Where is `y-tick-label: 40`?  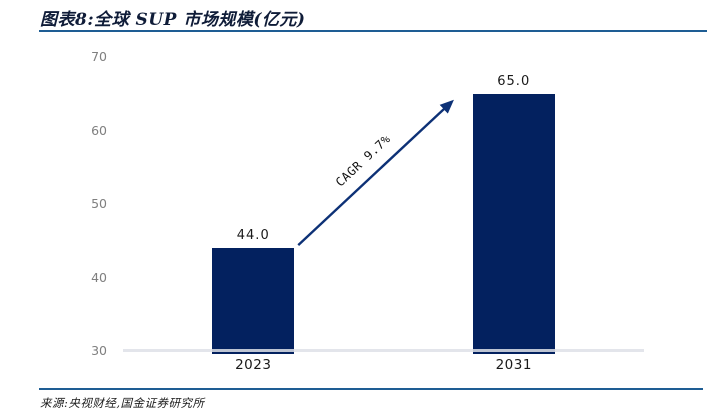
y-tick-label: 40 is located at coordinates (99, 277).